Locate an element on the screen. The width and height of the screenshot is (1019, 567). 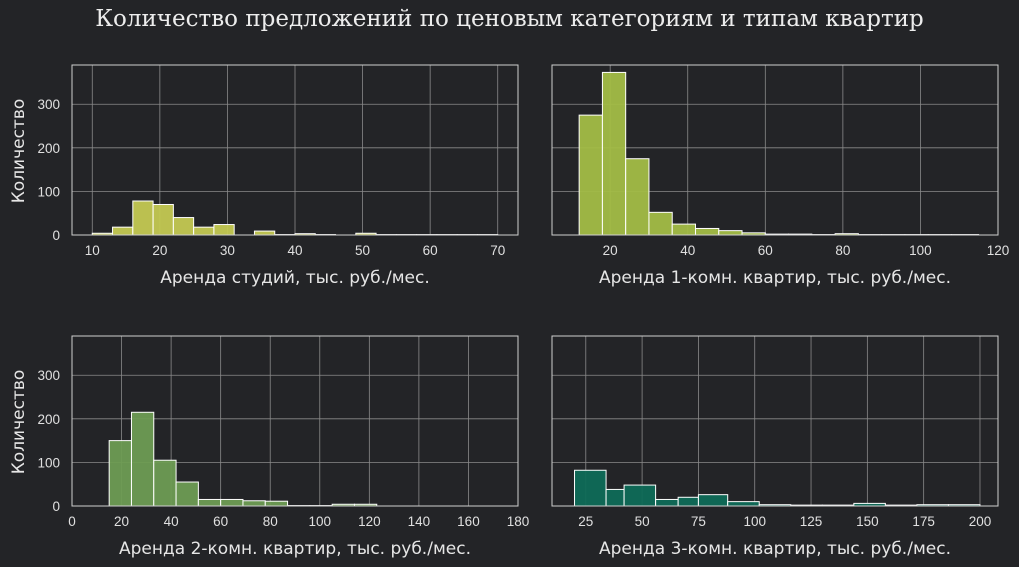
plot-area is located at coordinates (775, 421).